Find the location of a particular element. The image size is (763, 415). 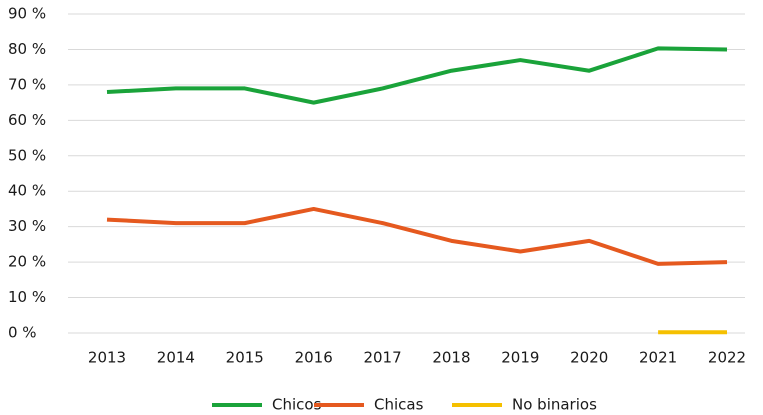

y-tick-label: 80 % is located at coordinates (27, 49).